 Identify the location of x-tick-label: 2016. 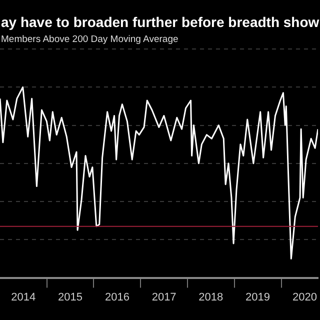
(117, 297).